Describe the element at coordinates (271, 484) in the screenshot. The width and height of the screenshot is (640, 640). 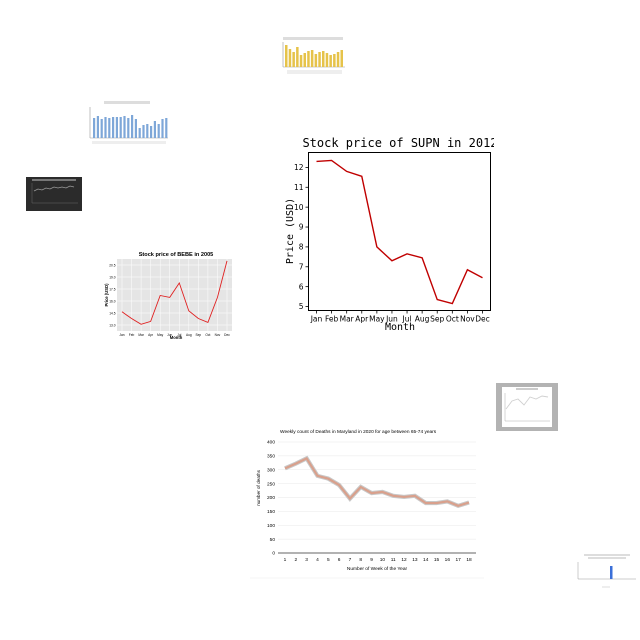
I see `maryland-ytick-label: 250` at that location.